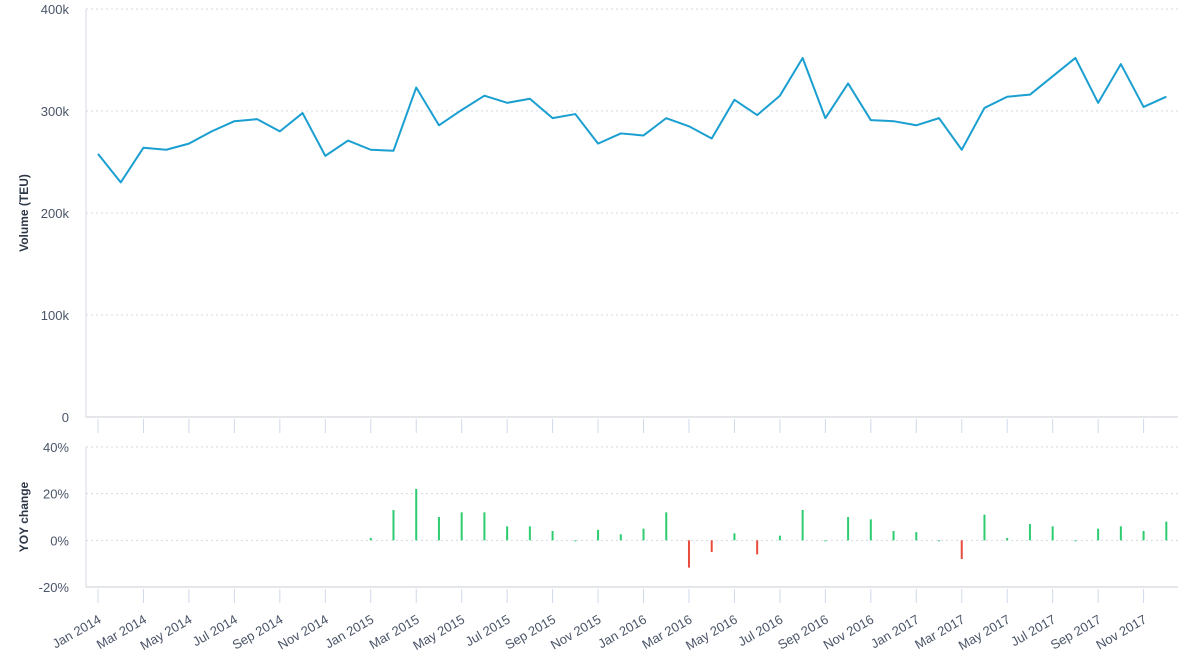 This screenshot has height=672, width=1188. Describe the element at coordinates (530, 632) in the screenshot. I see `x-tick-label: Sep 2015` at that location.